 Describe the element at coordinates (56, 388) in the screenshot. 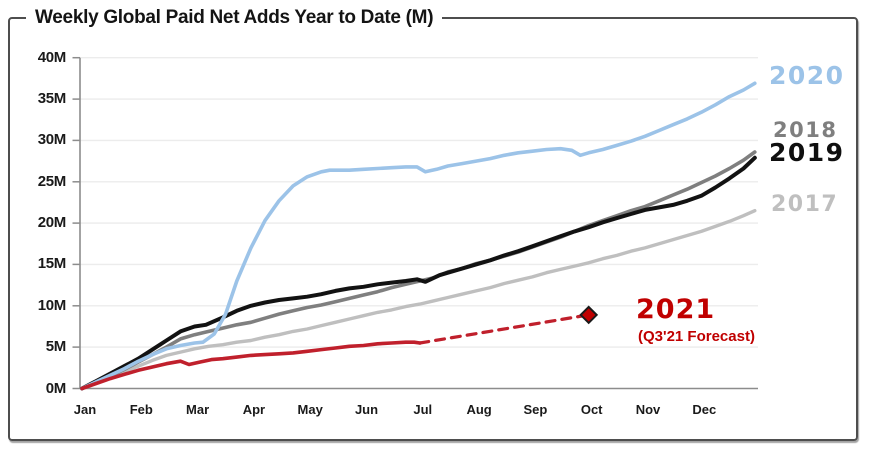

I see `y-tick-label-0M: 0M` at that location.